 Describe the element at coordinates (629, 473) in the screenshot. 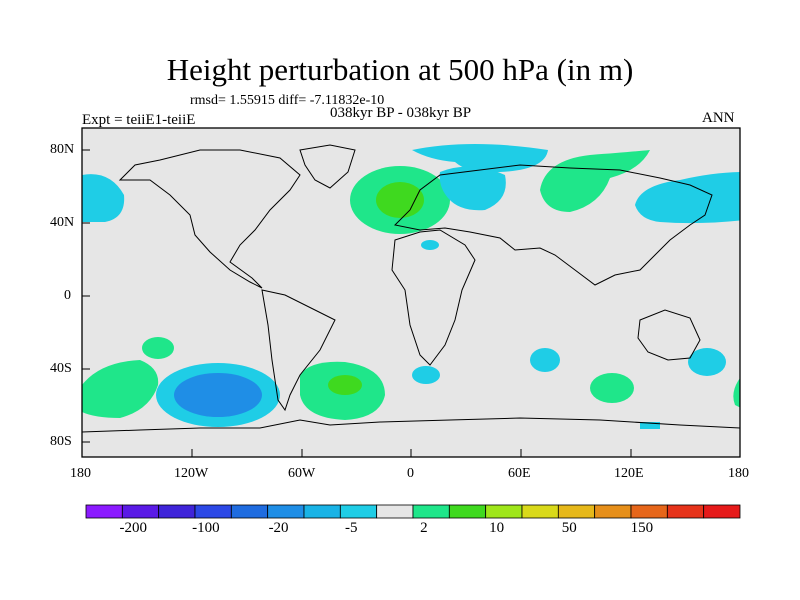

I see `lon-label-120e: 120E` at that location.